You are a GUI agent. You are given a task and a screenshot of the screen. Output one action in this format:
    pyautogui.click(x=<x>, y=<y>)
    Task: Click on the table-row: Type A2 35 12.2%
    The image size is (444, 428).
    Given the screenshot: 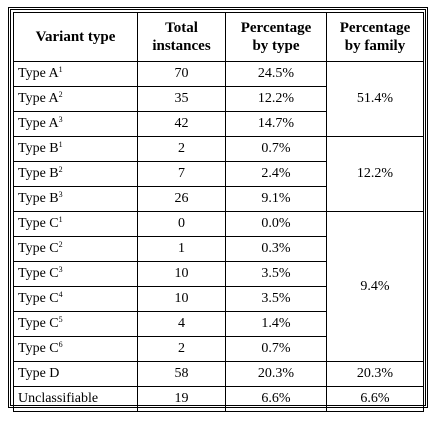 What is the action you would take?
    pyautogui.click(x=218, y=99)
    